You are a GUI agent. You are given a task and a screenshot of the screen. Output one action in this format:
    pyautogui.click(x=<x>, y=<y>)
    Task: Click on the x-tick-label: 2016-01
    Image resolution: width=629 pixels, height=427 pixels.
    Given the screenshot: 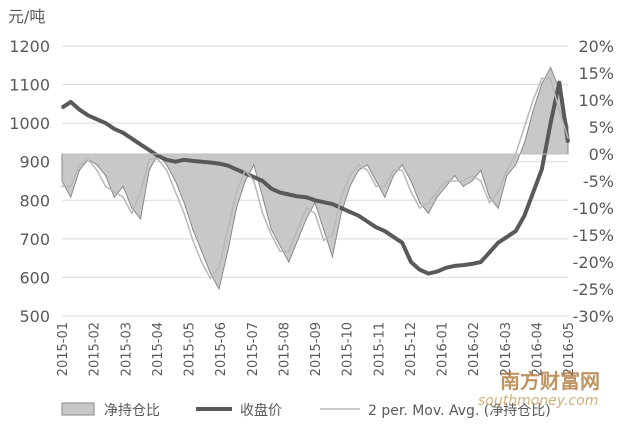 What is the action you would take?
    pyautogui.click(x=443, y=349)
    